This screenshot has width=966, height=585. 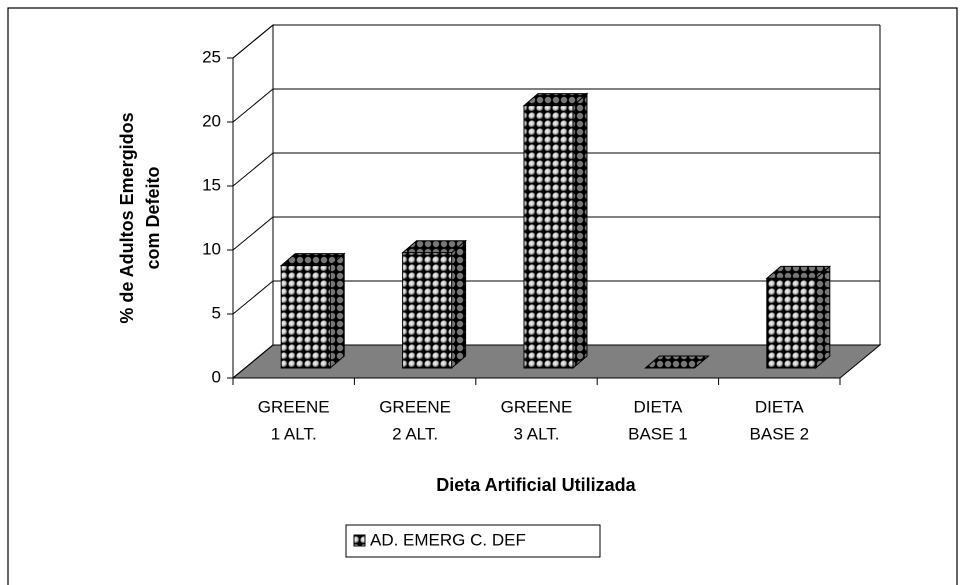 What do you see at coordinates (153, 217) in the screenshot?
I see `y-axis-label-line: com Defeito` at bounding box center [153, 217].